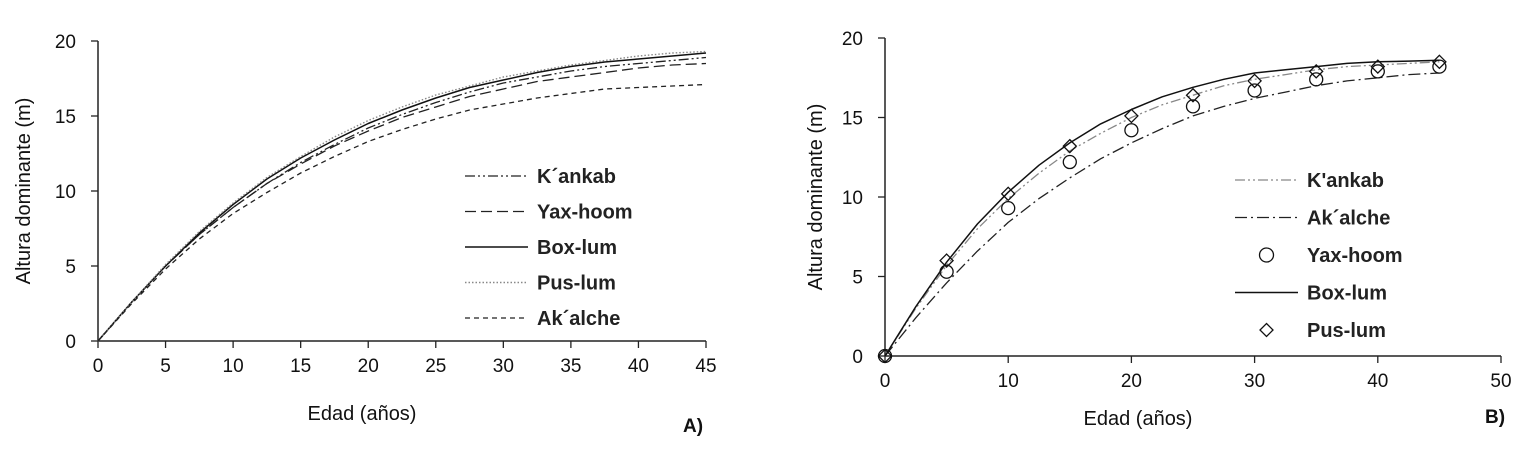 The image size is (1530, 459). Describe the element at coordinates (300, 366) in the screenshot. I see `x-tick-label: 15` at that location.